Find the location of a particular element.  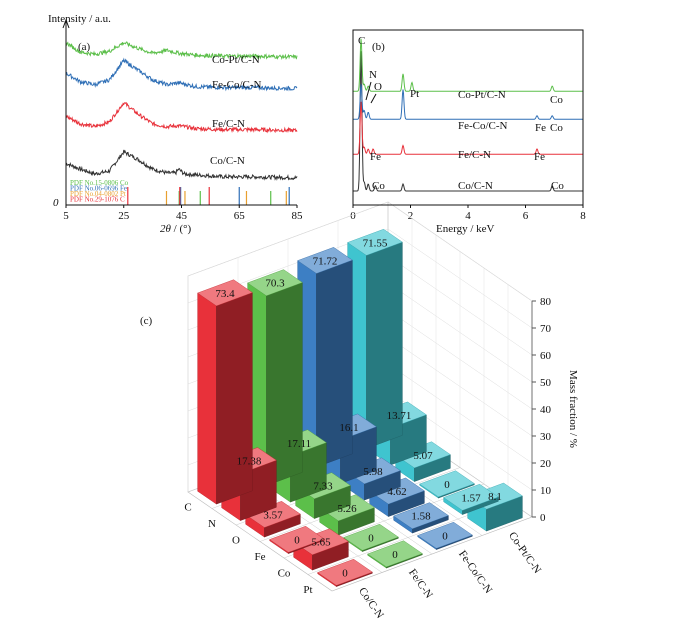

panel-c-value-label: 7.33 is located at coordinates (323, 487).